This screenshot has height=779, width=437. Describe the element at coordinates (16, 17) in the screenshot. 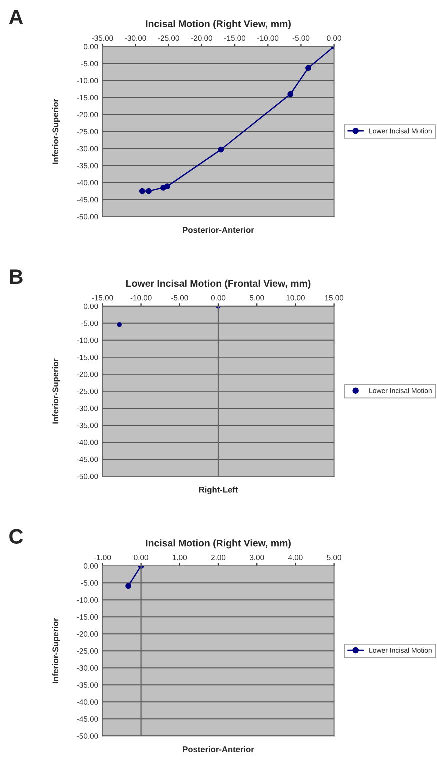

I see `text: A` at that location.